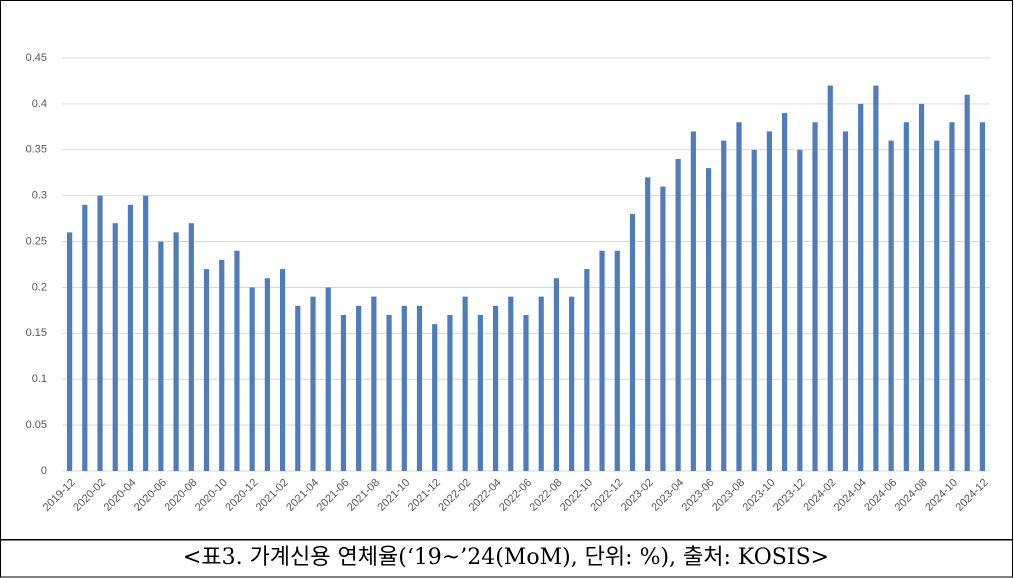 Image resolution: width=1014 pixels, height=578 pixels. What do you see at coordinates (880, 495) in the screenshot?
I see `x-tick-label: 2024-06` at bounding box center [880, 495].